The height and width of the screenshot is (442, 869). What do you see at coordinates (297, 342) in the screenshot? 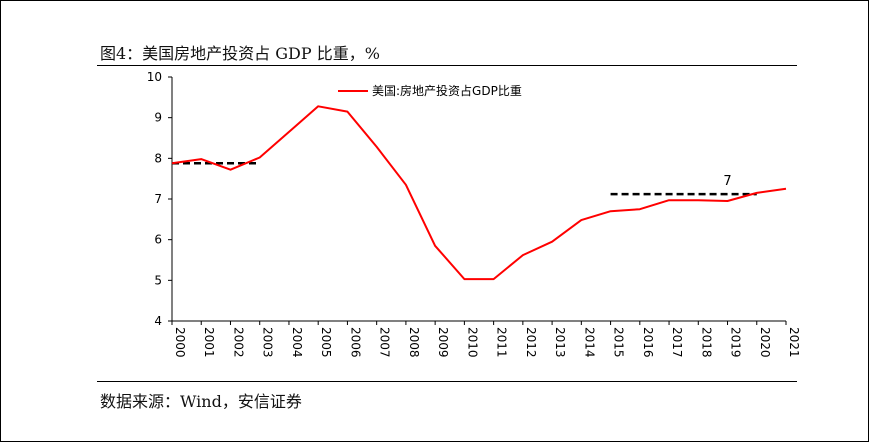
I see `x-tick-label: 2004` at bounding box center [297, 342].